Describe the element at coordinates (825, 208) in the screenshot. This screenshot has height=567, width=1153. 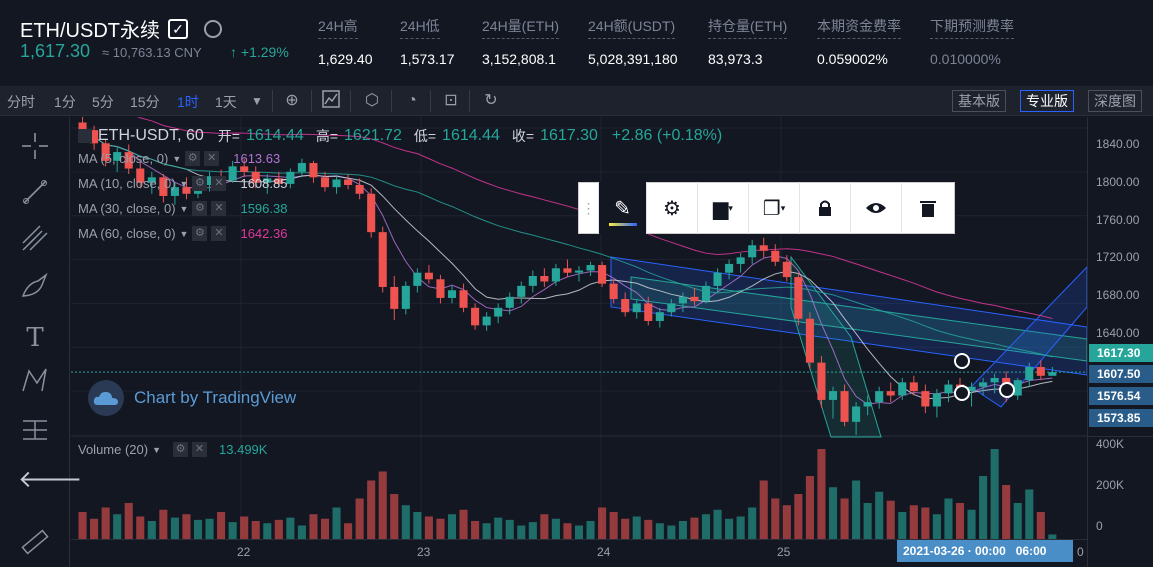
I see `lock-icon` at that location.